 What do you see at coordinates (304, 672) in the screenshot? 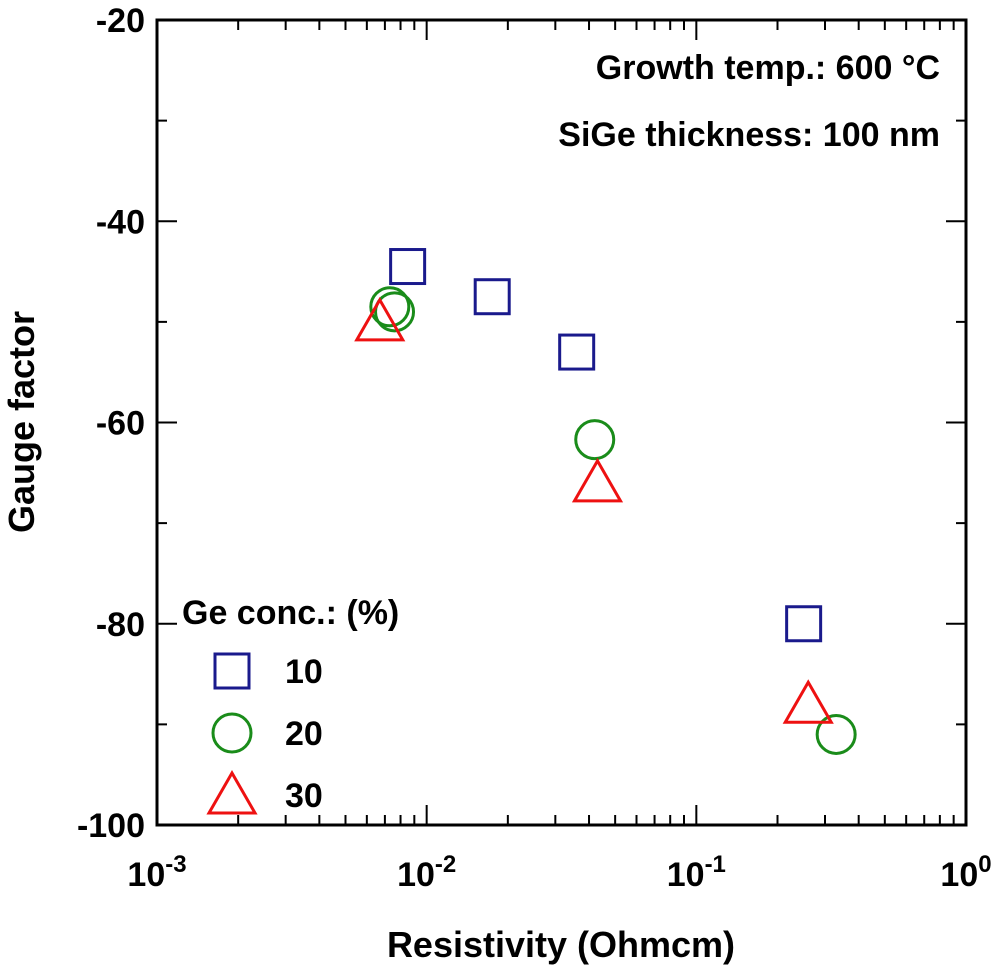
I see `legend-label: 10` at bounding box center [304, 672].